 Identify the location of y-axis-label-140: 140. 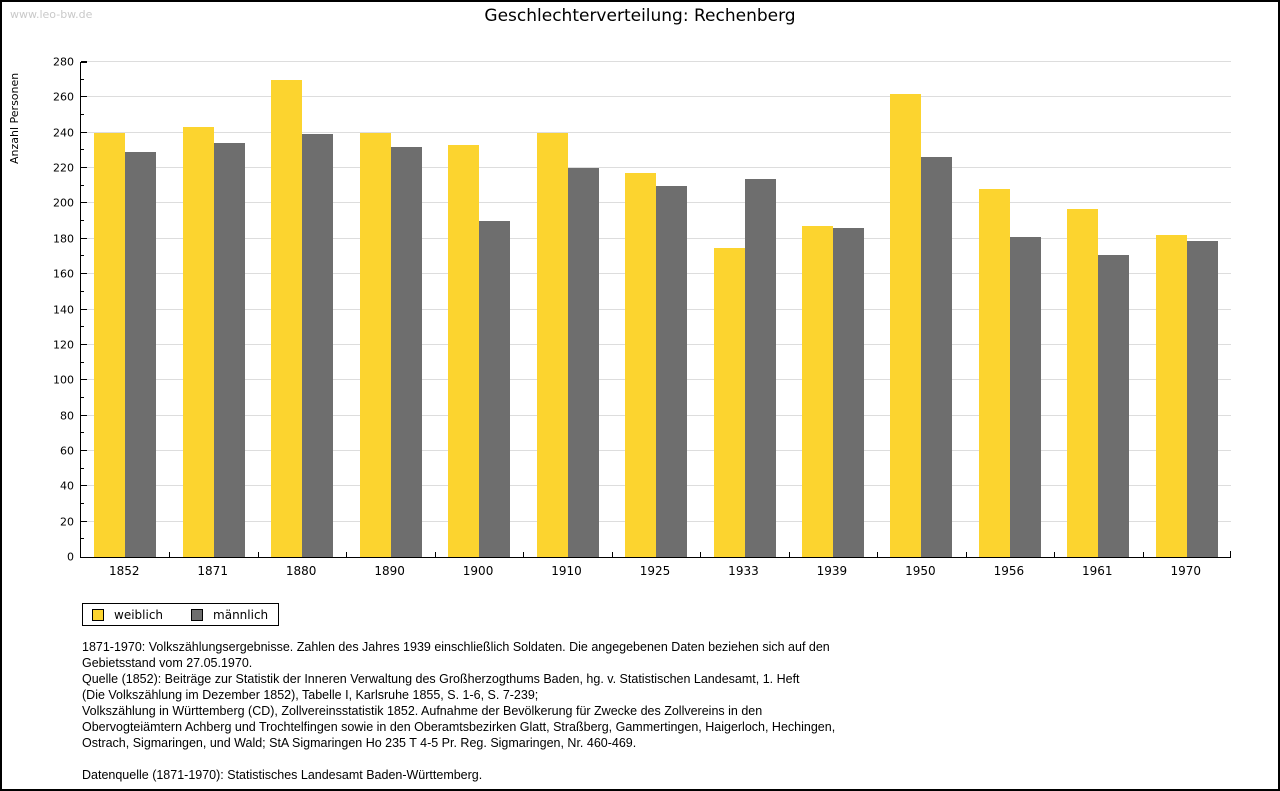
(63, 309).